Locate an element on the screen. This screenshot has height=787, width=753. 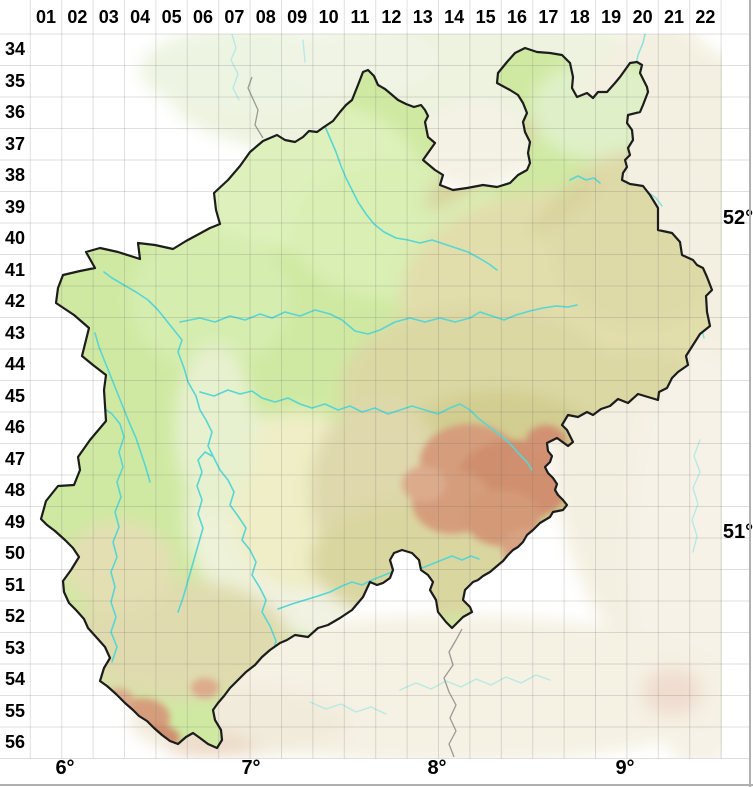
column-label-17: 17 is located at coordinates (548, 16).